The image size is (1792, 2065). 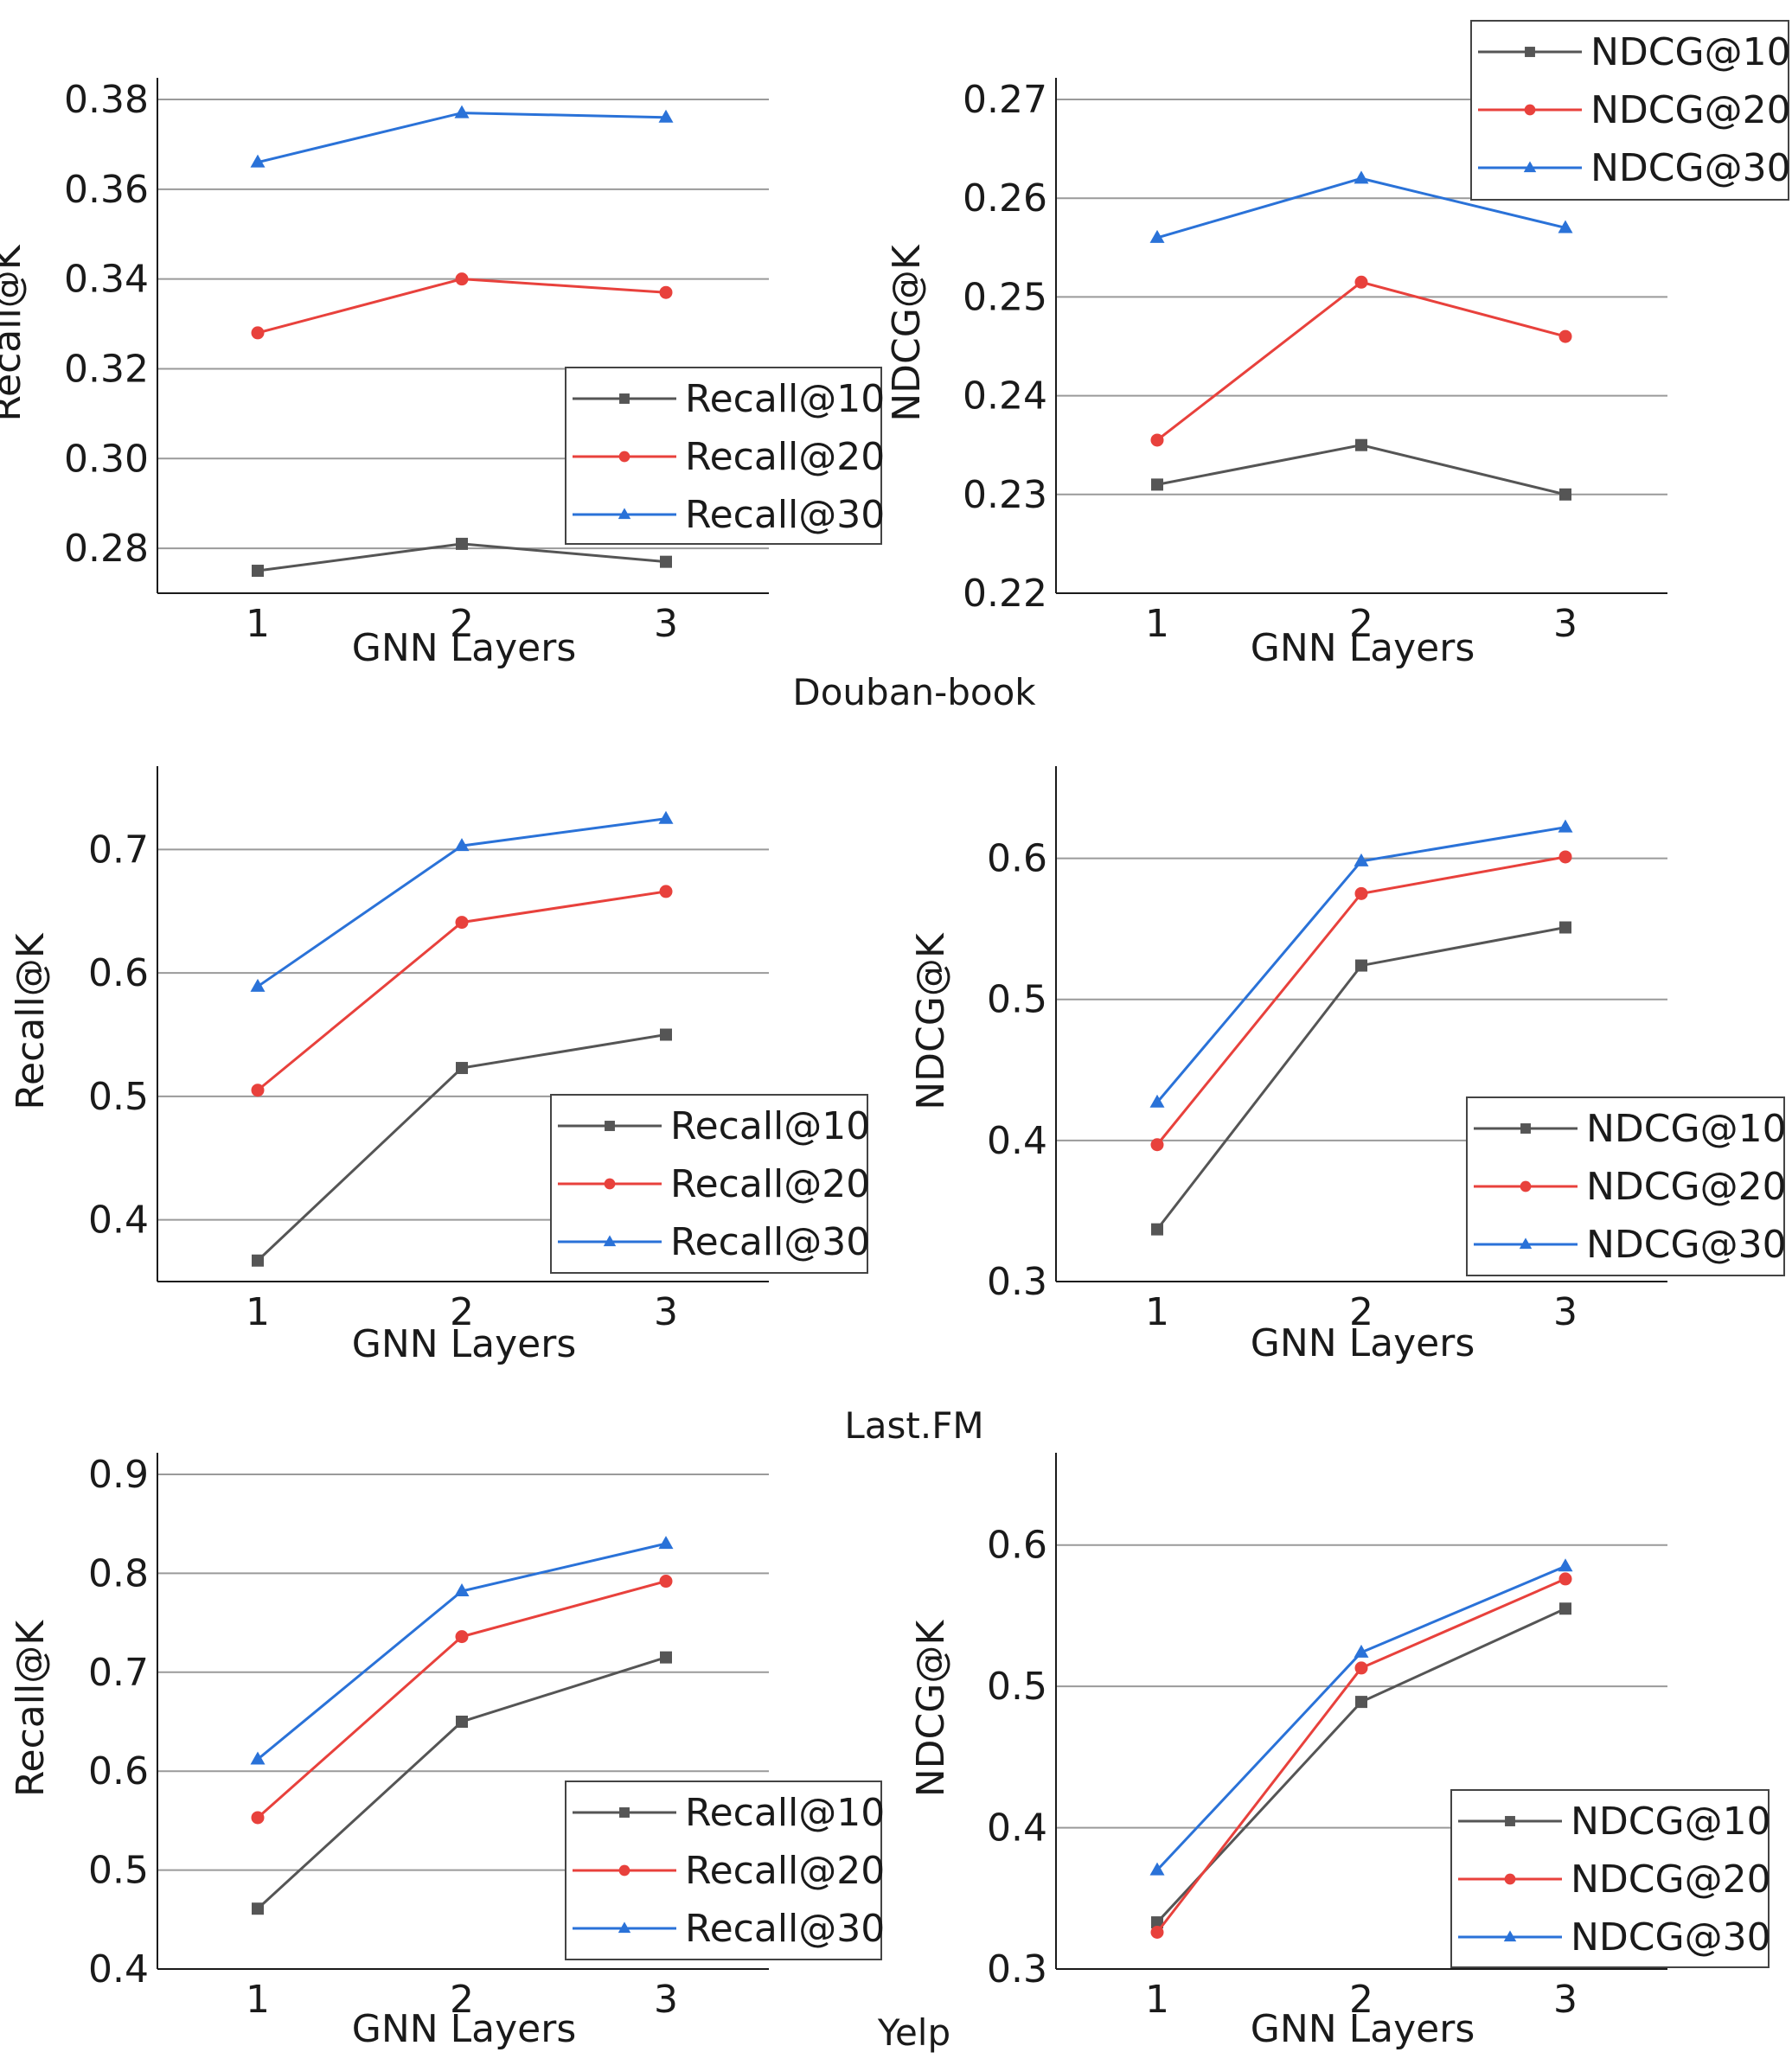 I want to click on y-tick-label: 0.28, so click(x=106, y=549).